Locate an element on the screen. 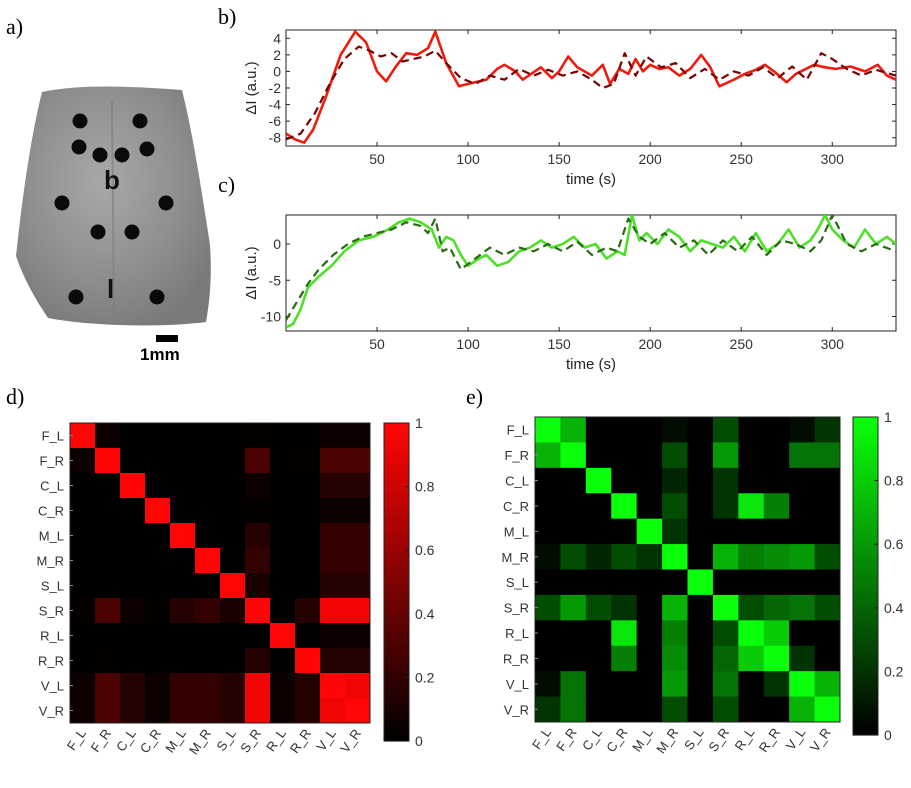 The height and width of the screenshot is (788, 911). column-label: R_R is located at coordinates (769, 740).